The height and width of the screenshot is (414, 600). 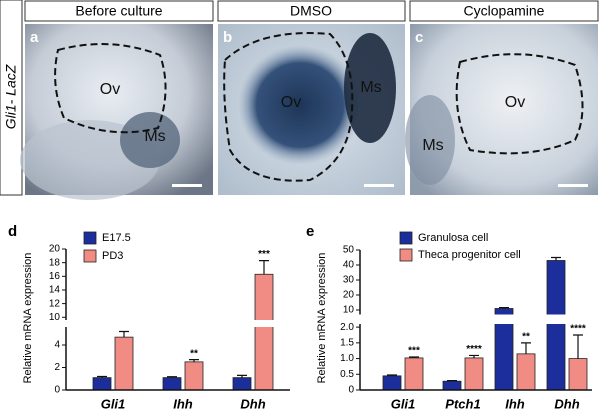 What do you see at coordinates (116, 238) in the screenshot?
I see `legend-label: E17.5` at bounding box center [116, 238].